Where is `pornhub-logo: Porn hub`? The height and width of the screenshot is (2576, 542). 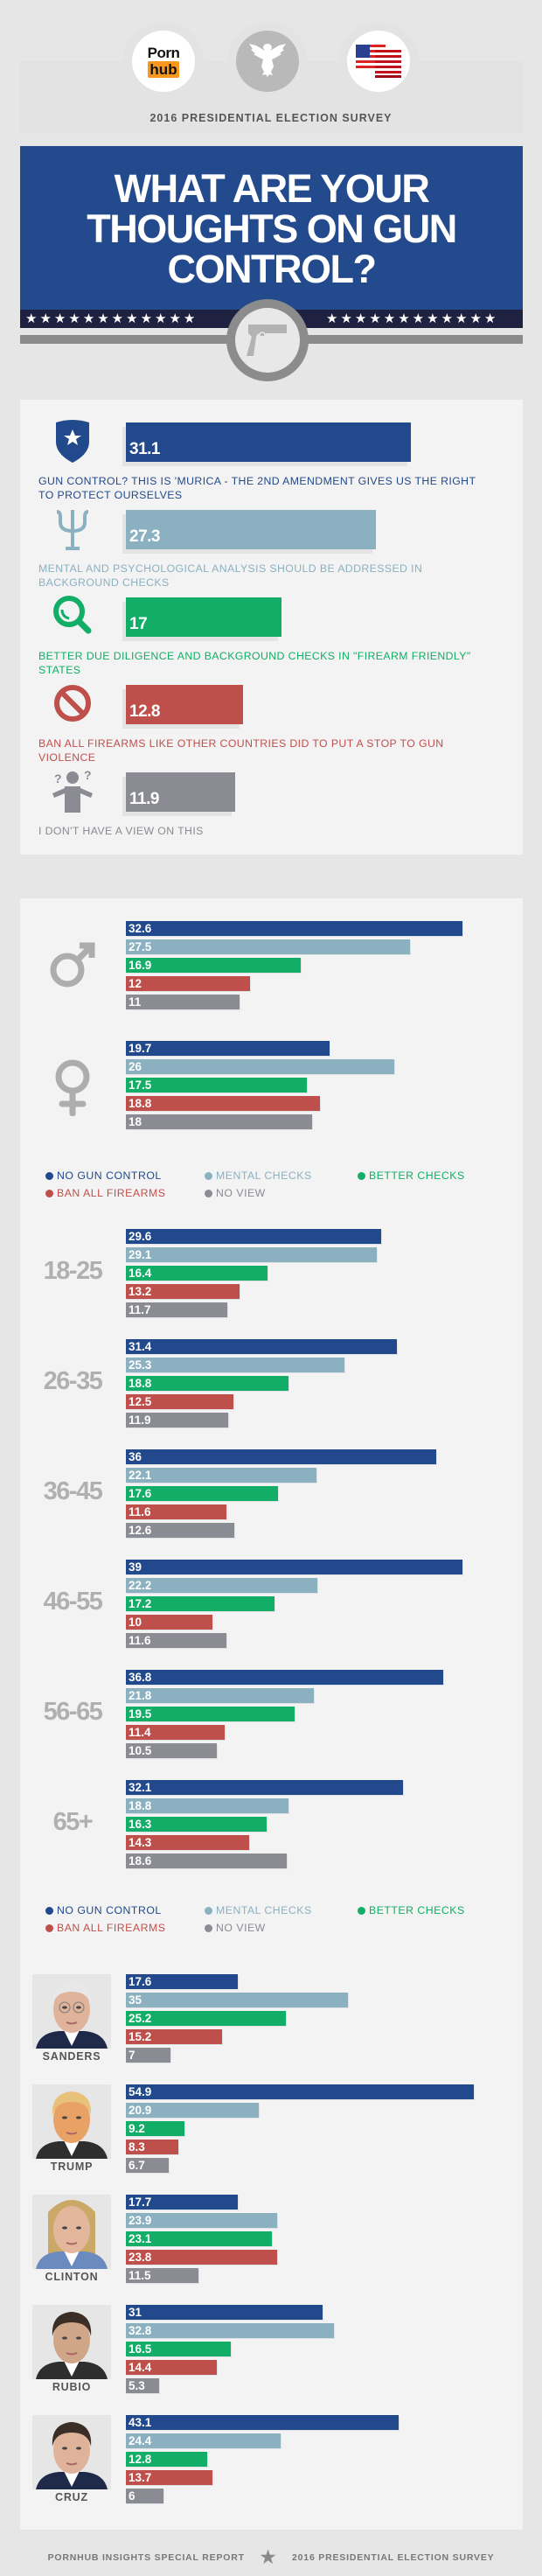
pornhub-logo: Porn hub is located at coordinates (163, 61).